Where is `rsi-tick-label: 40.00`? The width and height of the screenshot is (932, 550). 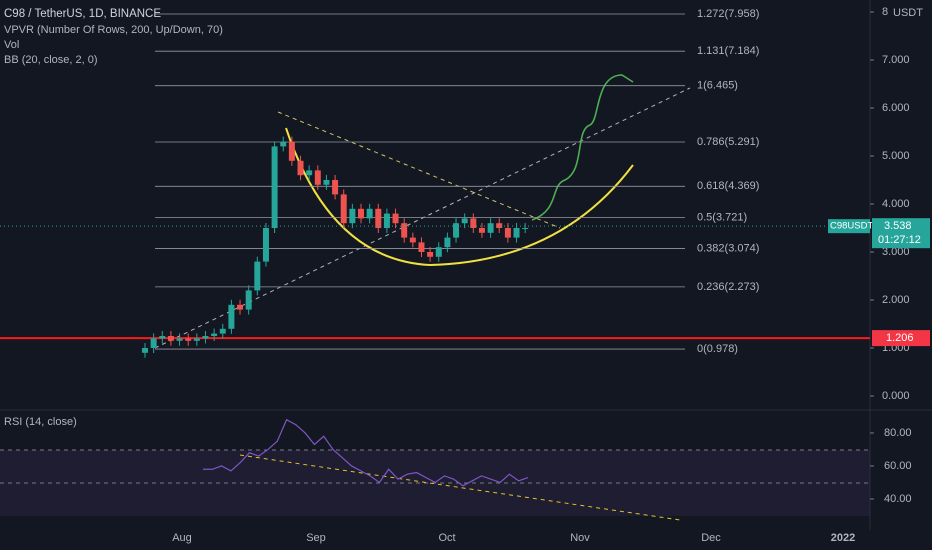
rsi-tick-label: 40.00 is located at coordinates (898, 499).